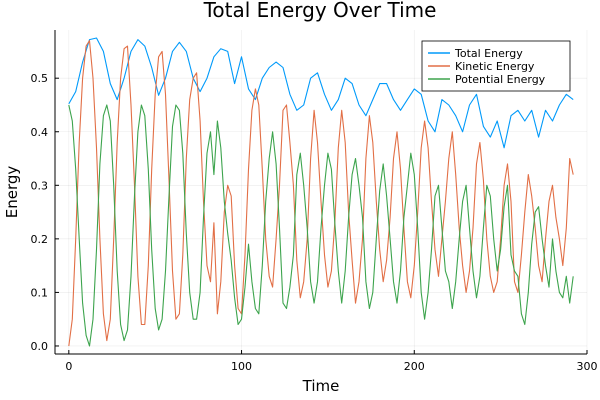 Image resolution: width=600 pixels, height=400 pixels. What do you see at coordinates (320, 11) in the screenshot?
I see `chart-title: Total Energy Over Time` at bounding box center [320, 11].